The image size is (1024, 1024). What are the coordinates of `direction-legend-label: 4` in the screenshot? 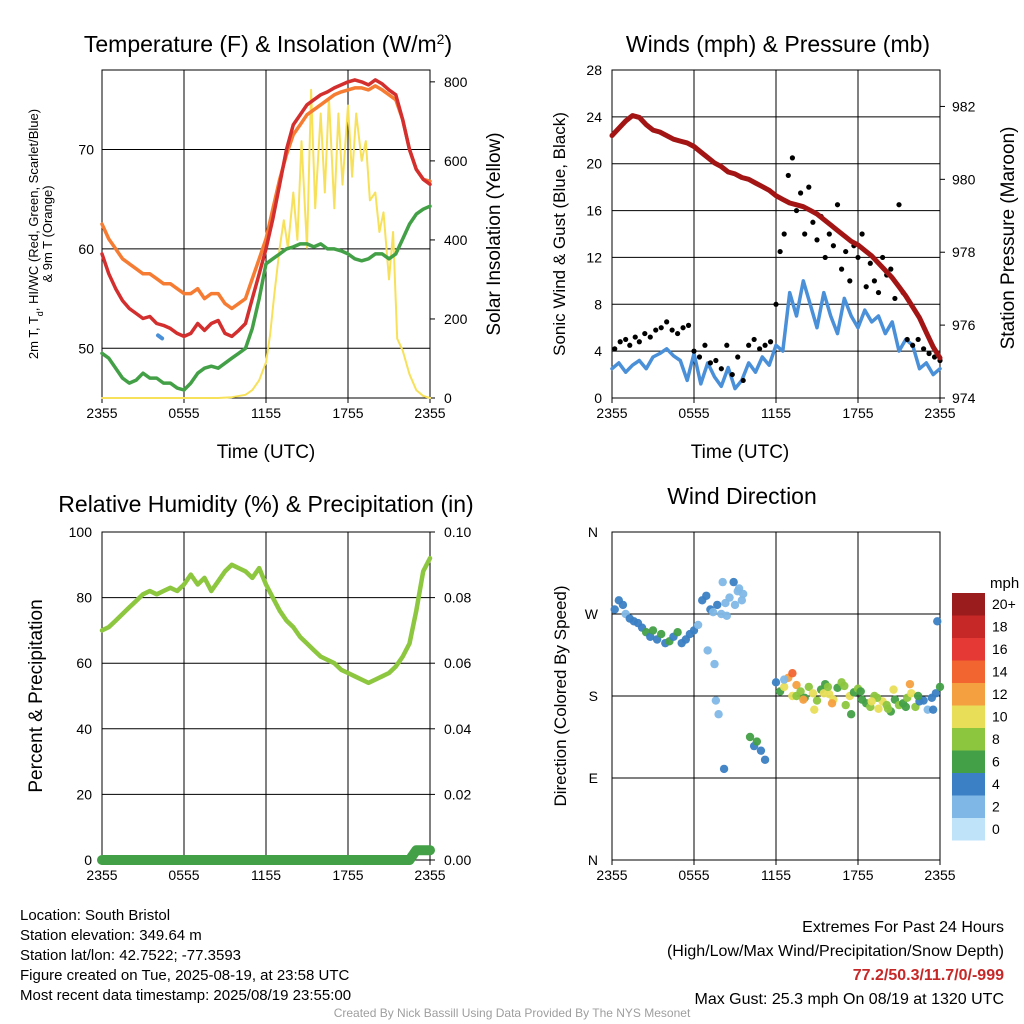 It's located at (996, 784).